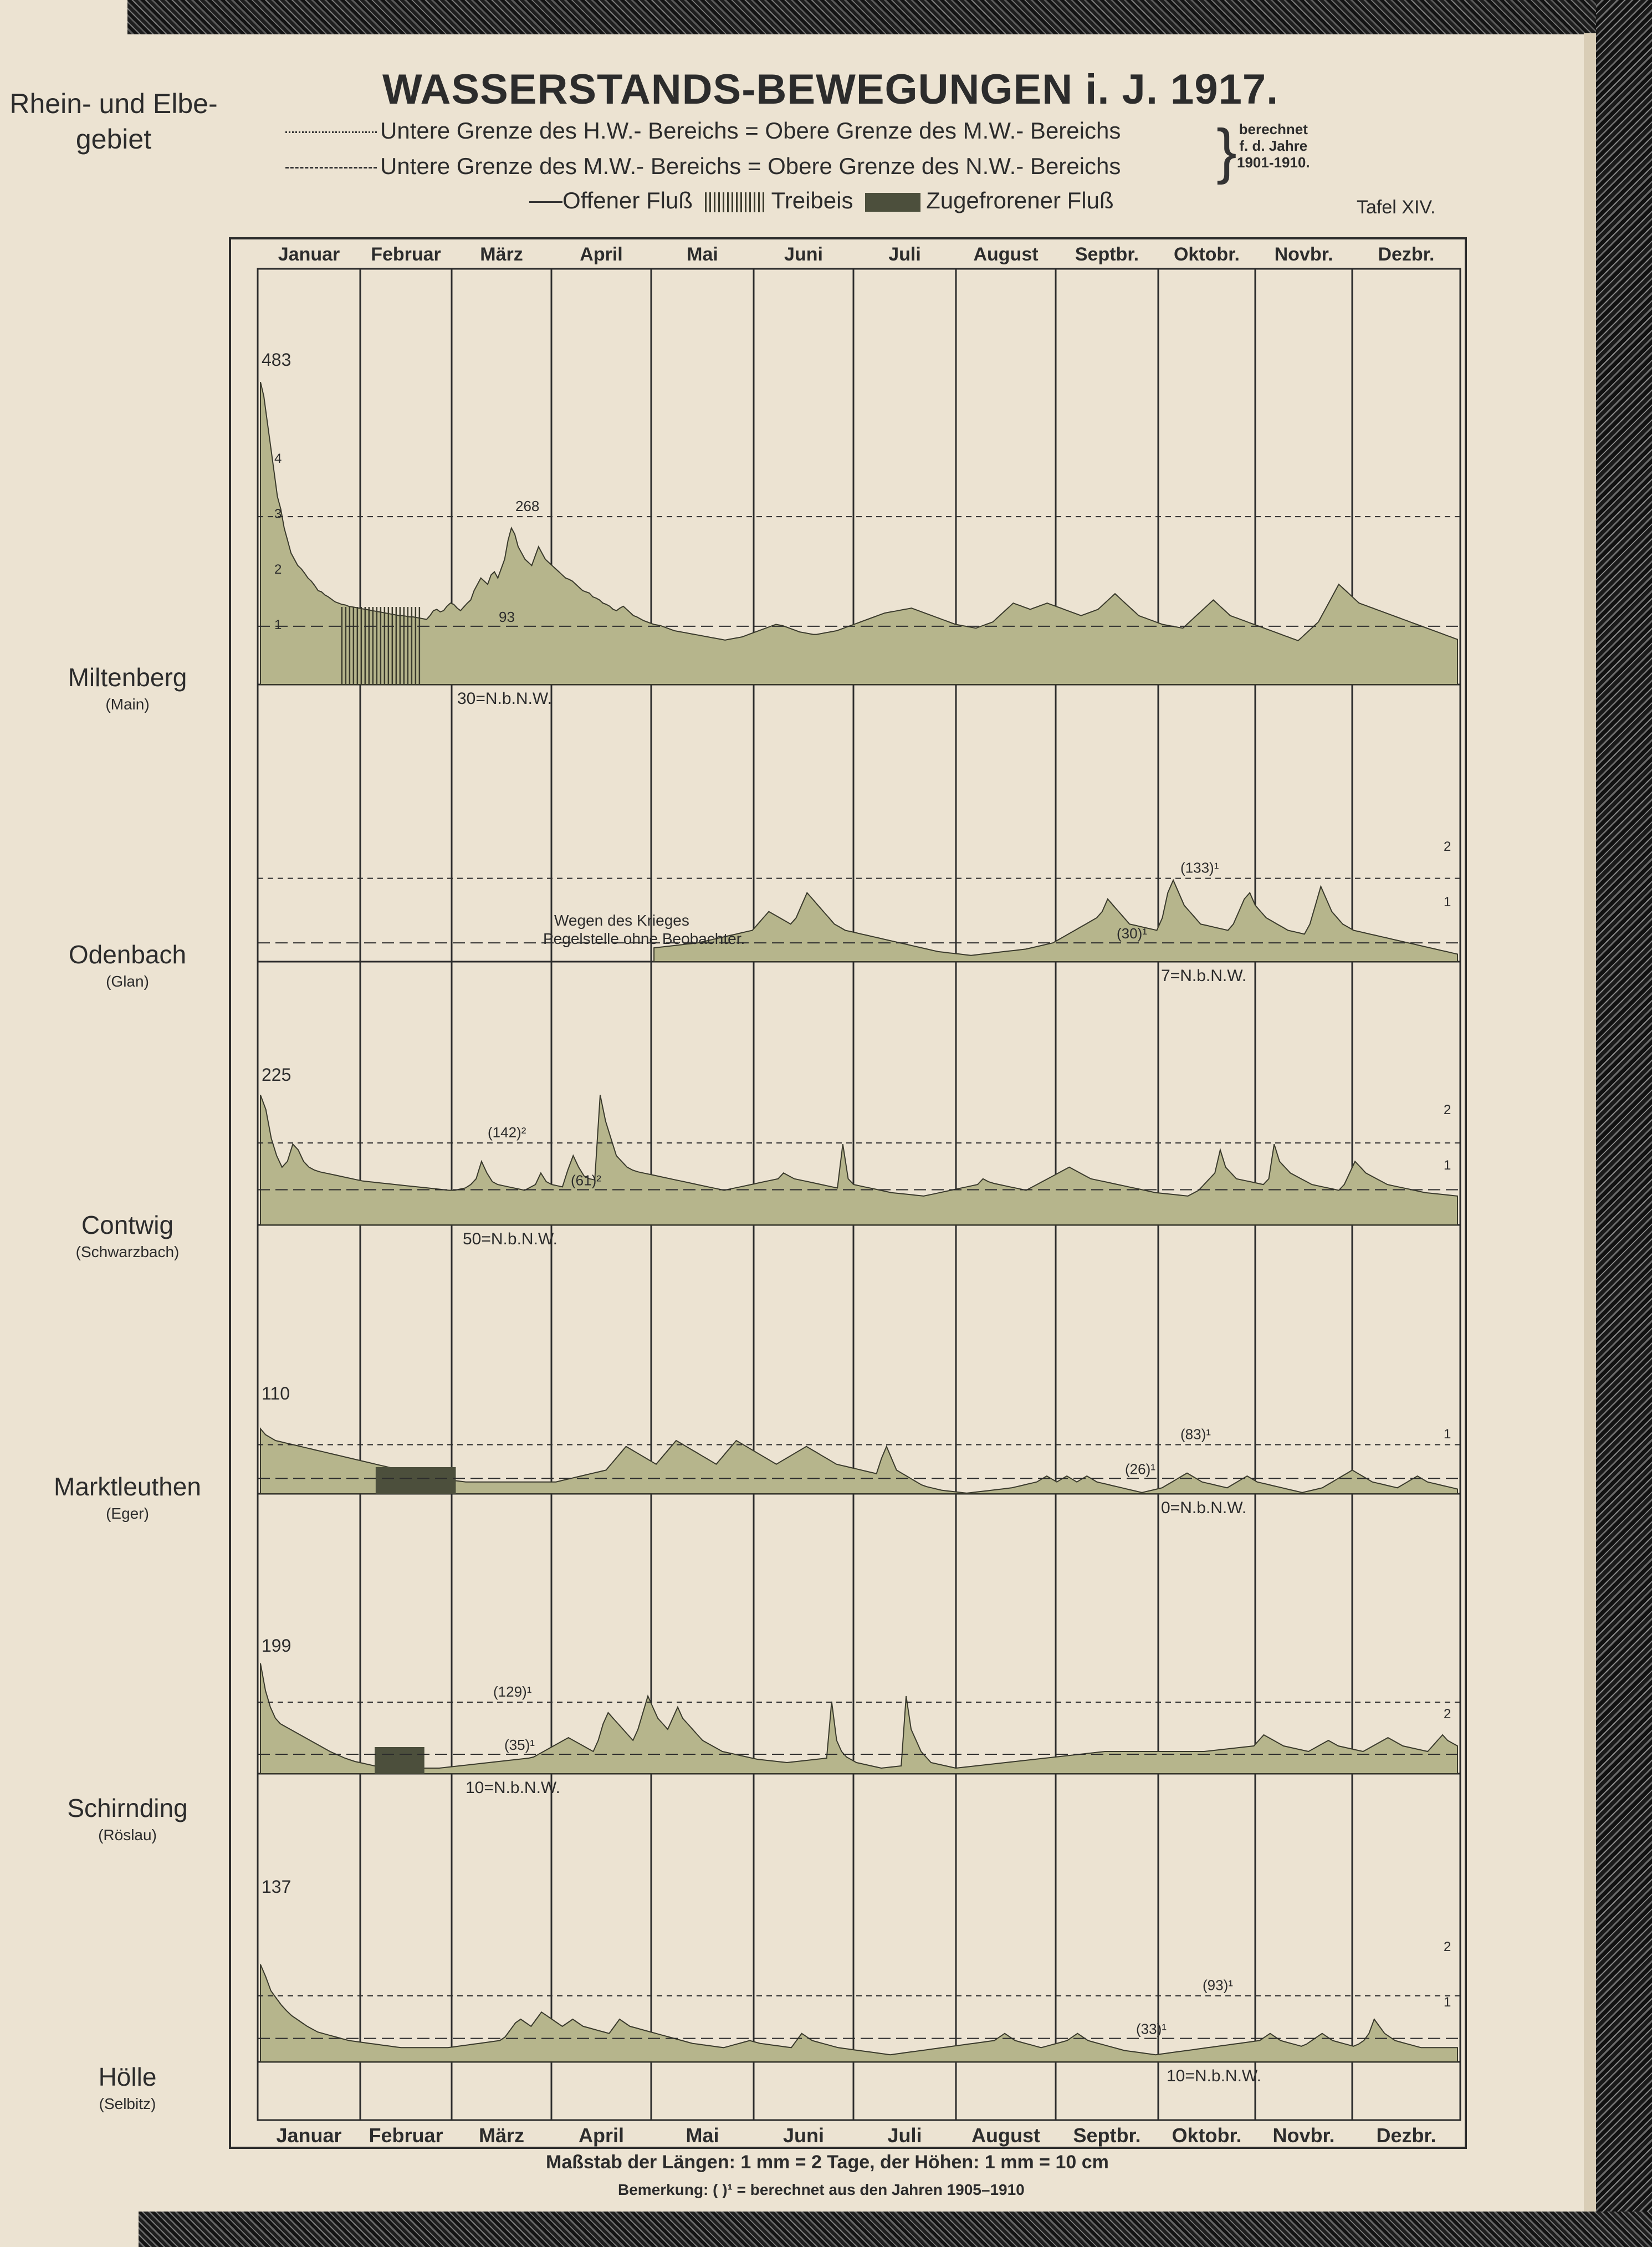 This screenshot has width=1652, height=2247. What do you see at coordinates (859, 533) in the screenshot?
I see `water-level-area-miltenberg` at bounding box center [859, 533].